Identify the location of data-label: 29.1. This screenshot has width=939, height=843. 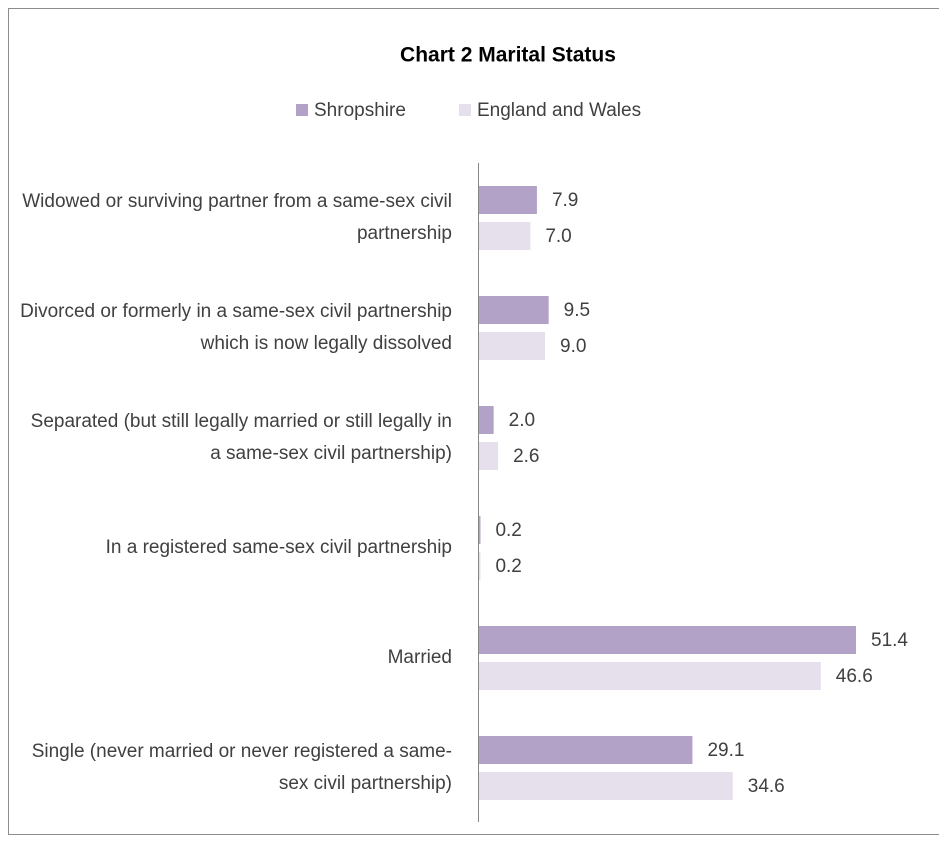
(725, 750).